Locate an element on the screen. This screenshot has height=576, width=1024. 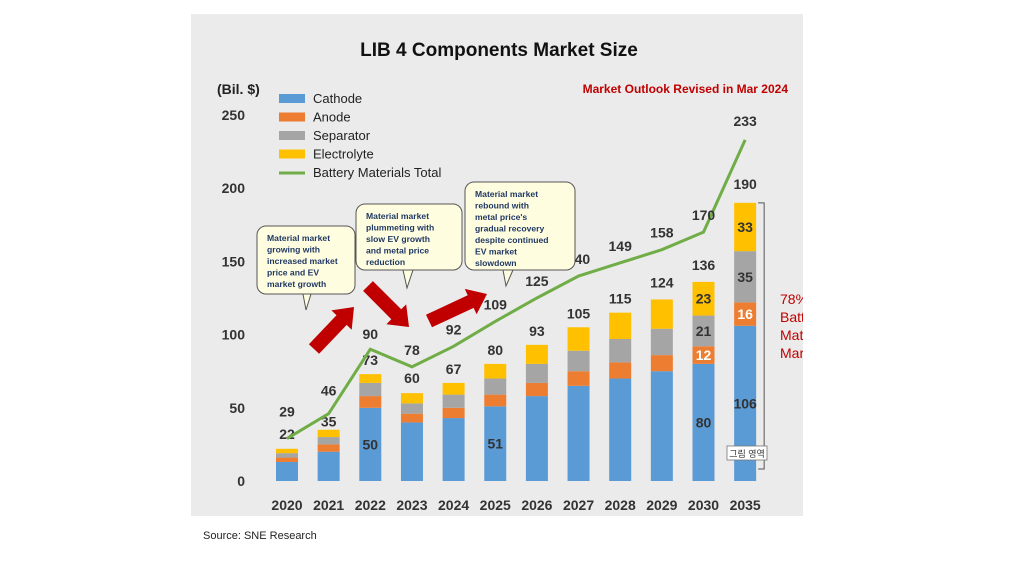
area-tag-text: 그림 영역 is located at coordinates (747, 453).